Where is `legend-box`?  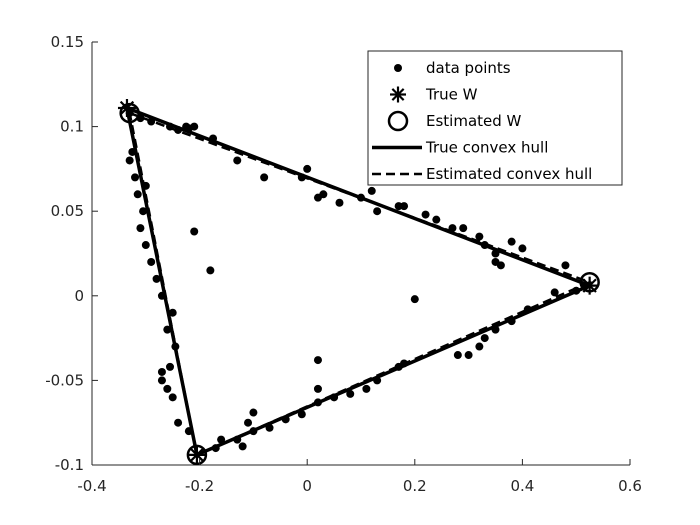
legend-box is located at coordinates (495, 118).